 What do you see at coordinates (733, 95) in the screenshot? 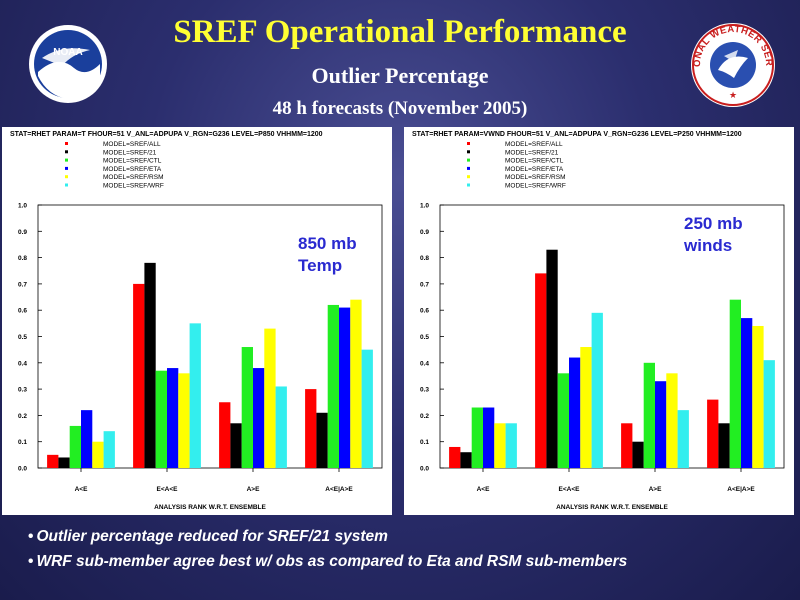
I see `star-icon: ★` at bounding box center [733, 95].